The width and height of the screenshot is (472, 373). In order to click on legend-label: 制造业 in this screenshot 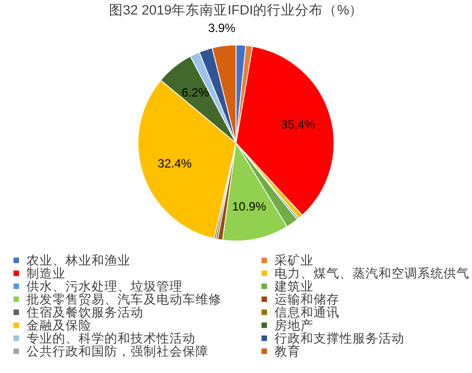, I will do `click(46, 273)`.